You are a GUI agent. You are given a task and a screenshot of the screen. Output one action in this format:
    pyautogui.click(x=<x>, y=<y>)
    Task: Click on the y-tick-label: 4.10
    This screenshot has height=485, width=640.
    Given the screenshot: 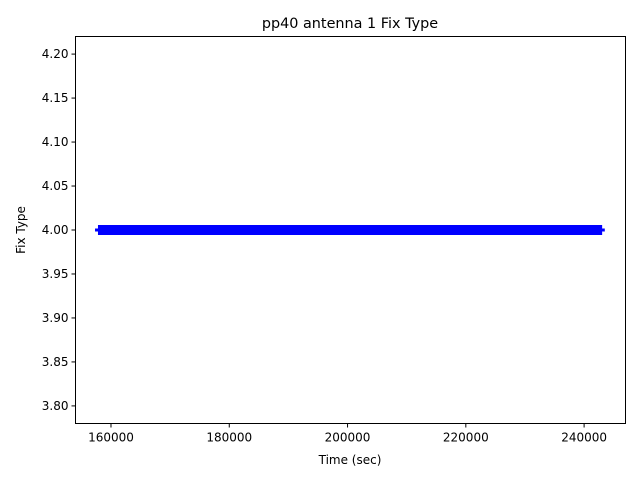 What is the action you would take?
    pyautogui.click(x=55, y=142)
    